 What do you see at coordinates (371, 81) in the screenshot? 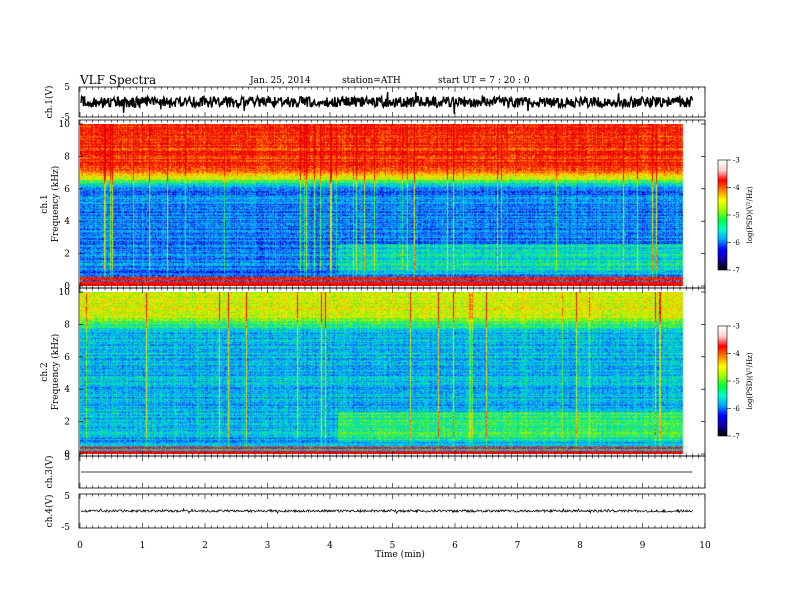
I see `figure-station: station=ATH` at bounding box center [371, 81].